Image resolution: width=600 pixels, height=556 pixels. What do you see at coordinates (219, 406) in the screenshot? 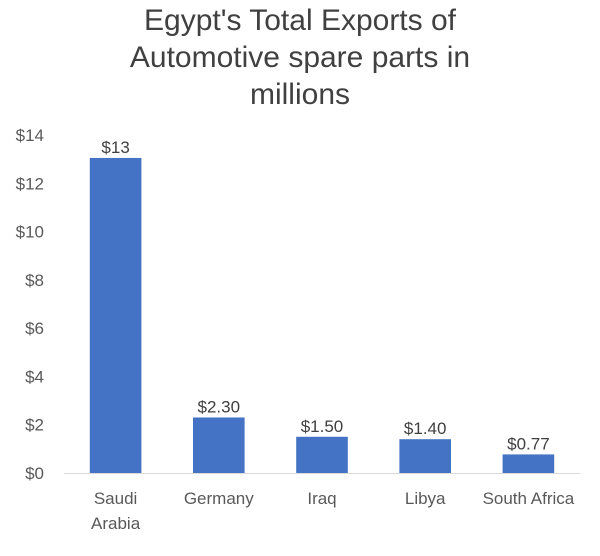
I see `data-label: $2.30` at bounding box center [219, 406].